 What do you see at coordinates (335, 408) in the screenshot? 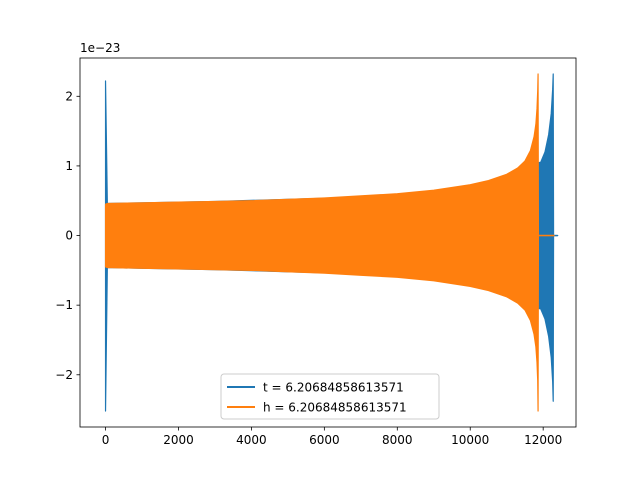
I see `legend-label-2: h = 6.20684858613571` at bounding box center [335, 408].